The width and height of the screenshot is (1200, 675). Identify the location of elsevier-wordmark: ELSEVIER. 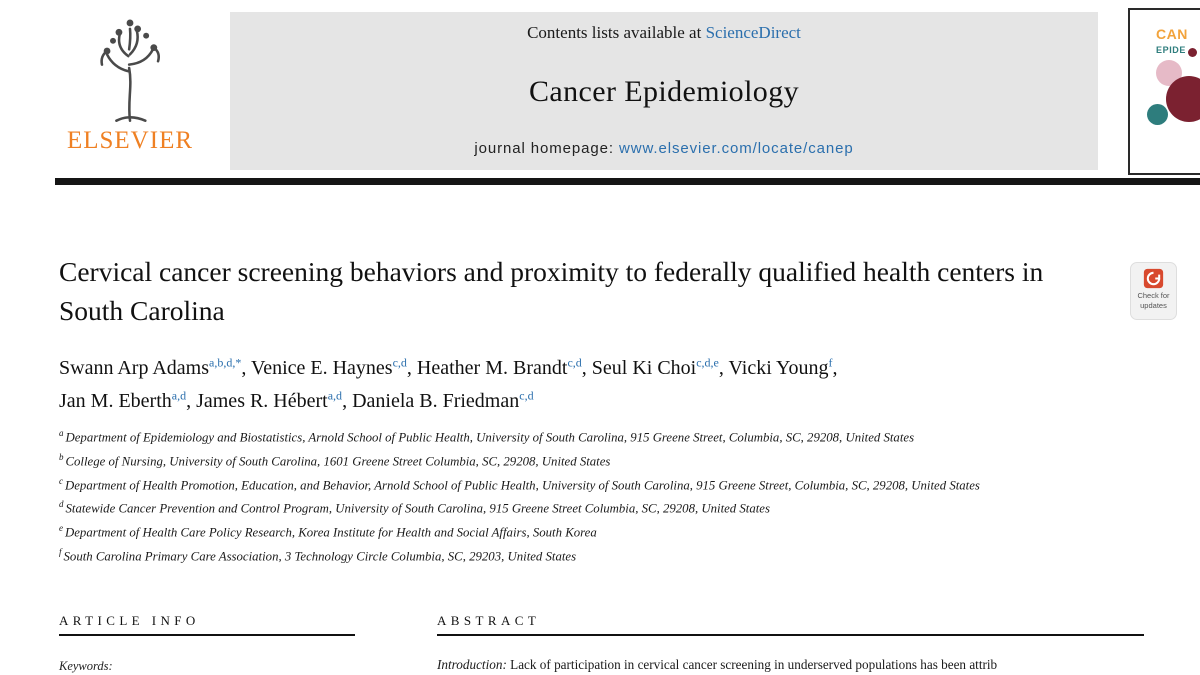
(130, 140).